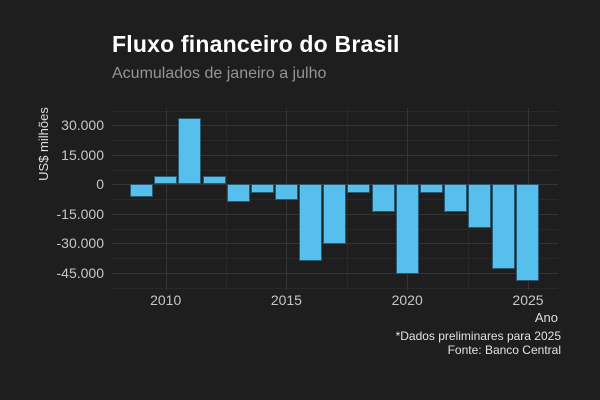  What do you see at coordinates (142, 191) in the screenshot?
I see `bar-2009` at bounding box center [142, 191].